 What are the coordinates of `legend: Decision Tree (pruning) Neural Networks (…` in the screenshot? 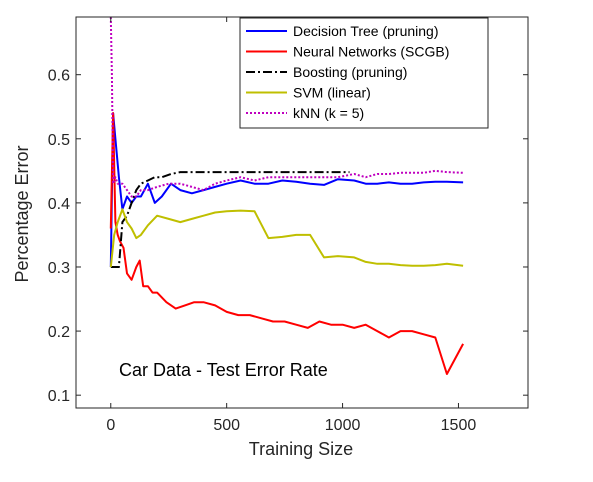 It's located at (364, 73).